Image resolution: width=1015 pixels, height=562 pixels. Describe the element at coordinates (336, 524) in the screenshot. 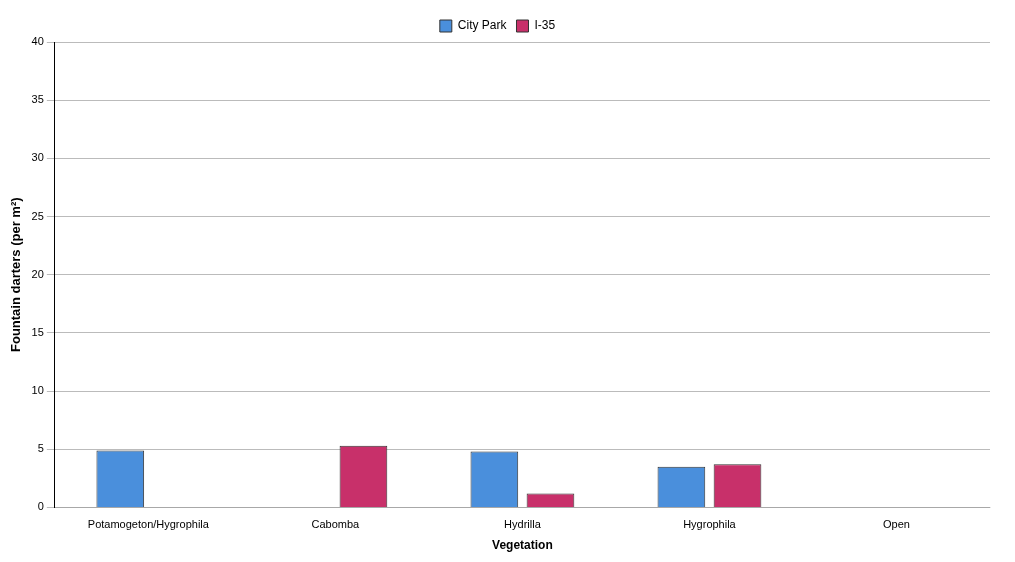

I see `x-tick-label: Cabomba` at that location.